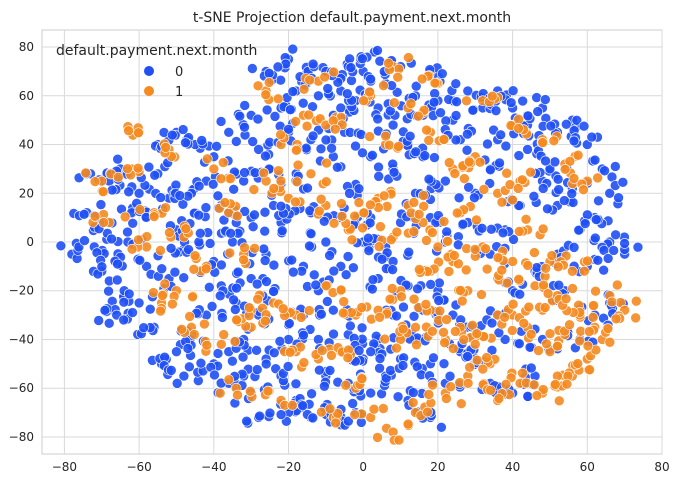 Image resolution: width=679 pixels, height=491 pixels. What do you see at coordinates (512, 467) in the screenshot?
I see `x-tick-label: 40` at bounding box center [512, 467].